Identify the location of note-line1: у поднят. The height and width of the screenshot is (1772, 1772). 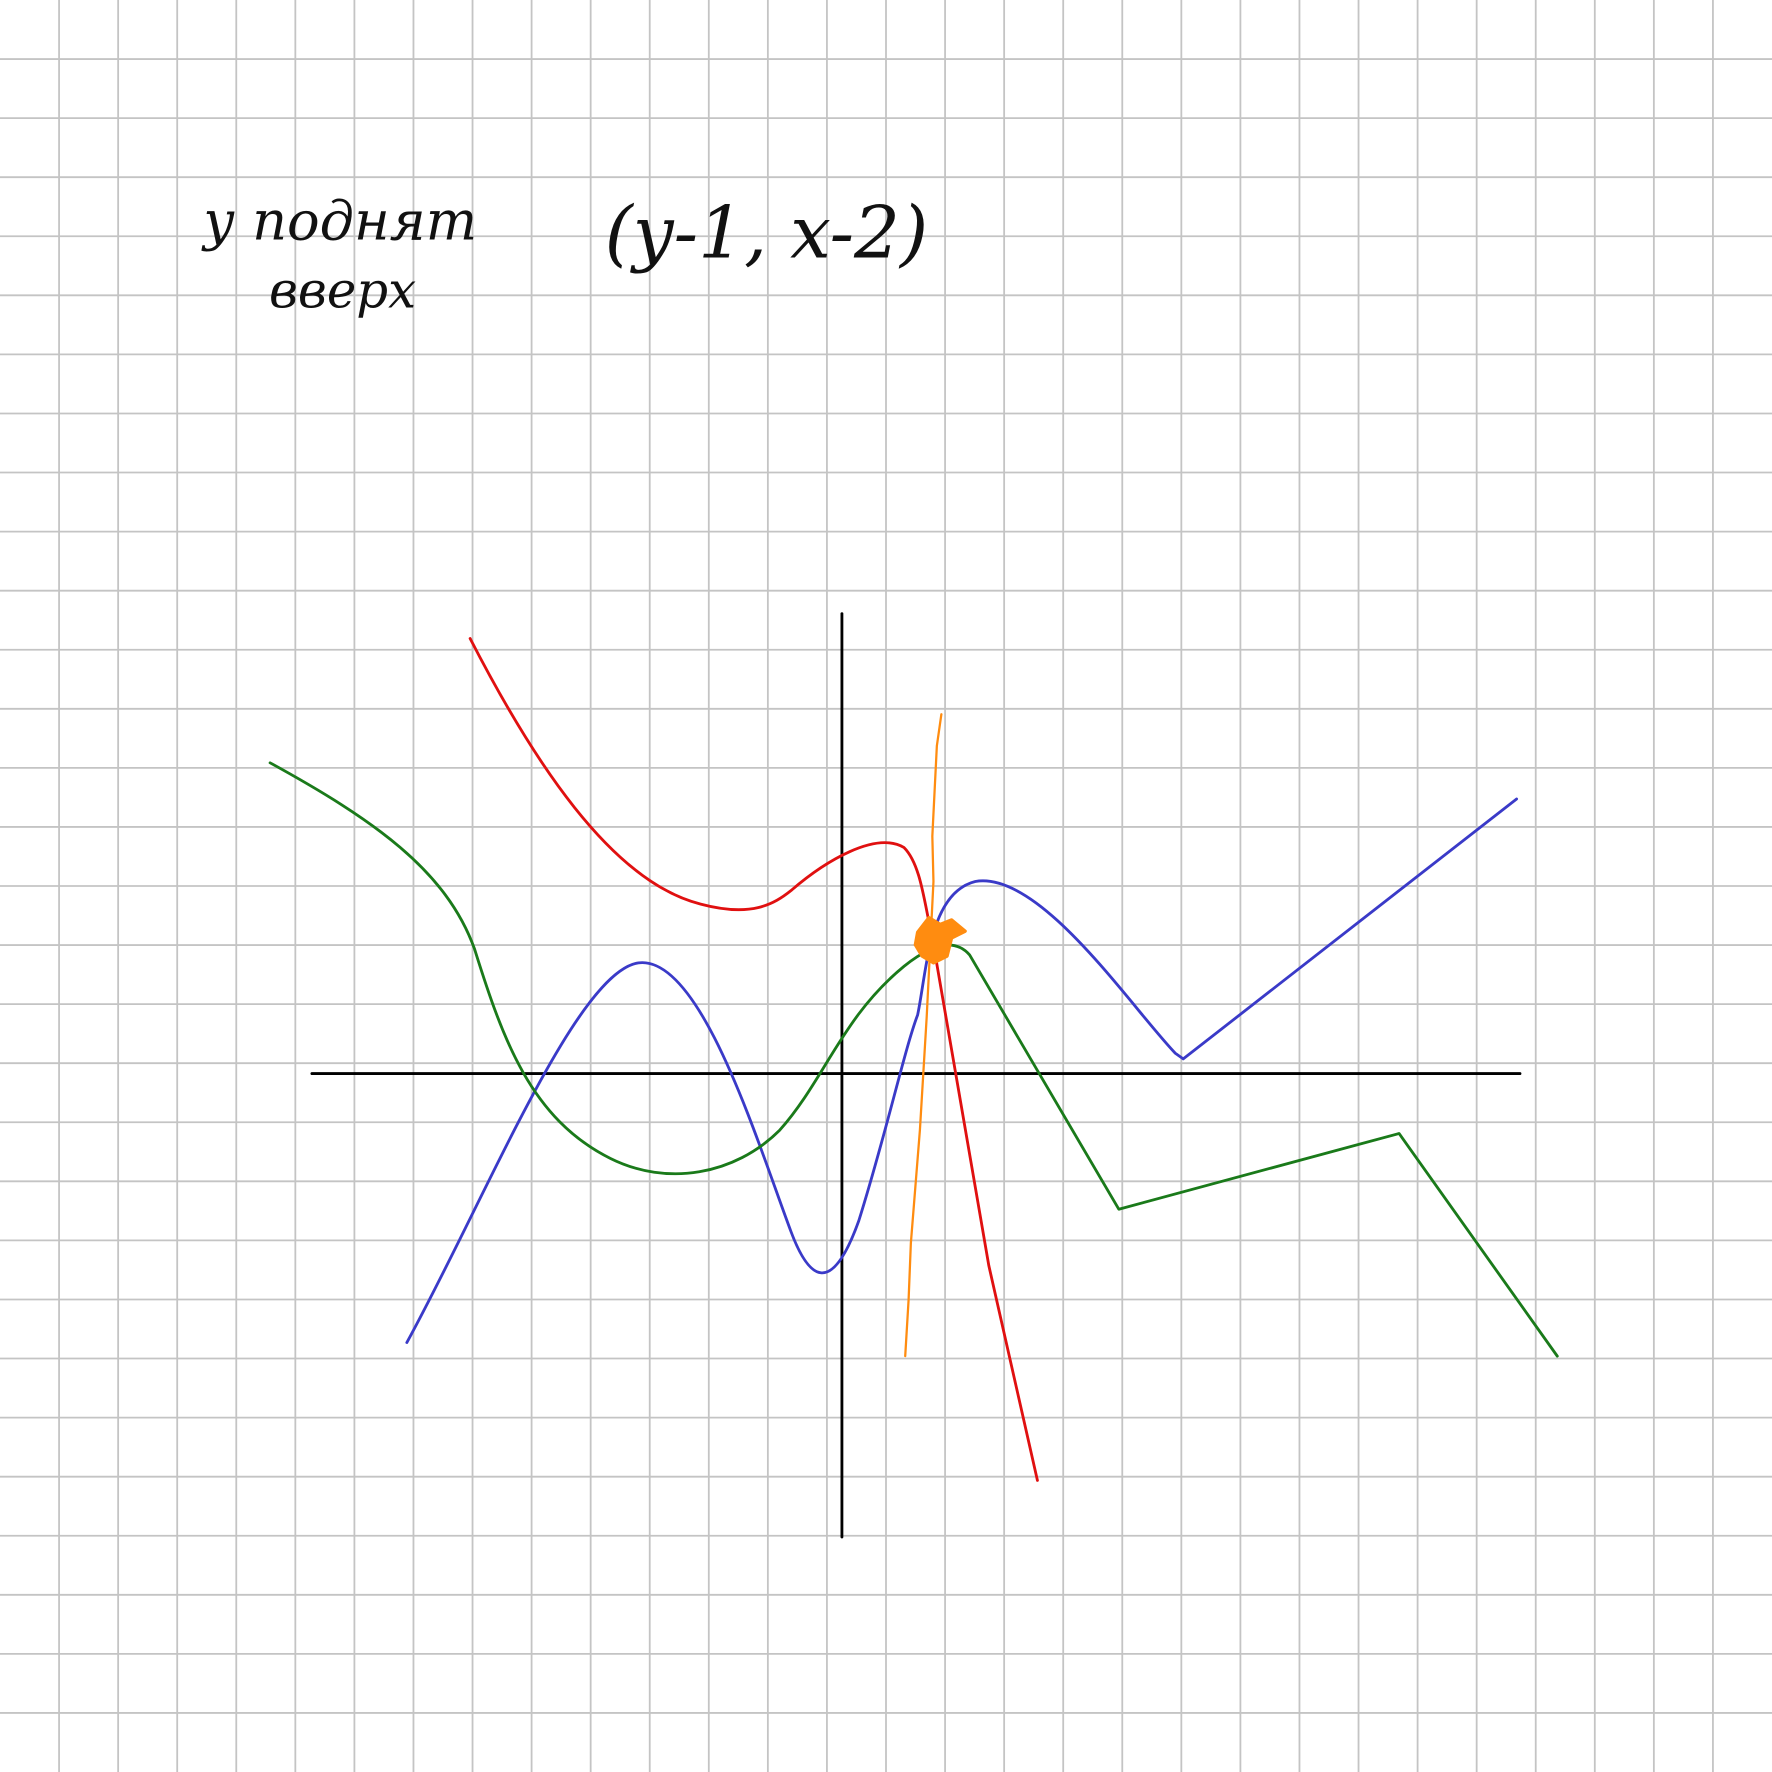
(338, 221).